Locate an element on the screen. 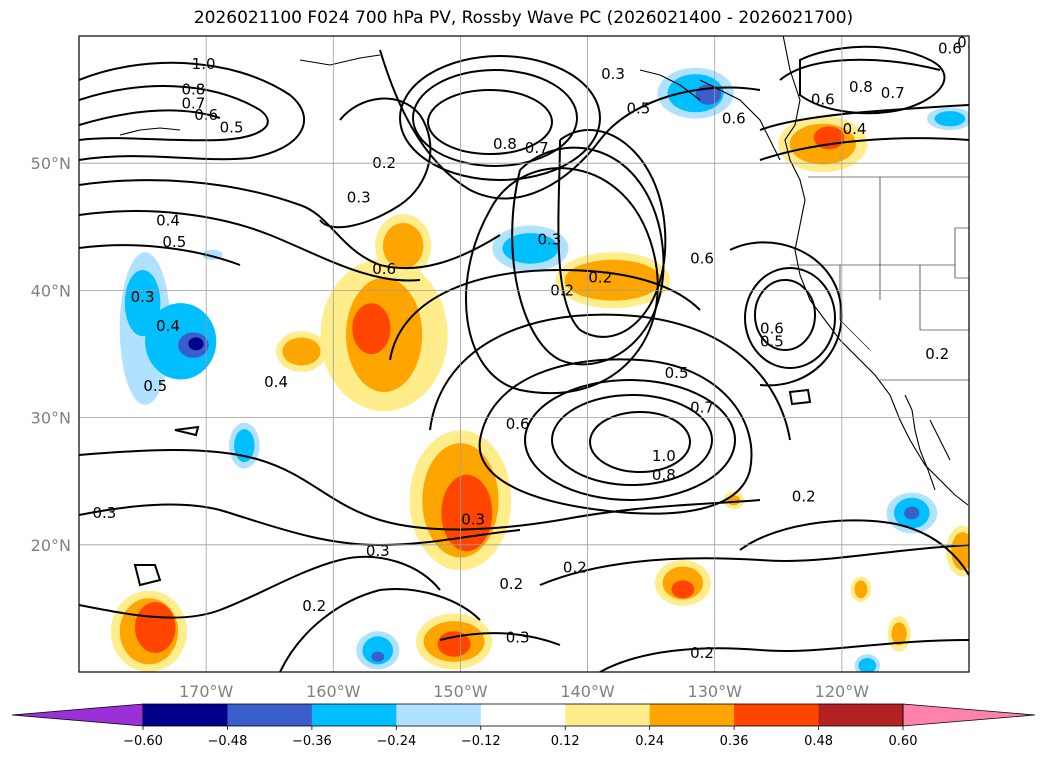 The image size is (1047, 765). colorbar-extend-max is located at coordinates (969, 715).